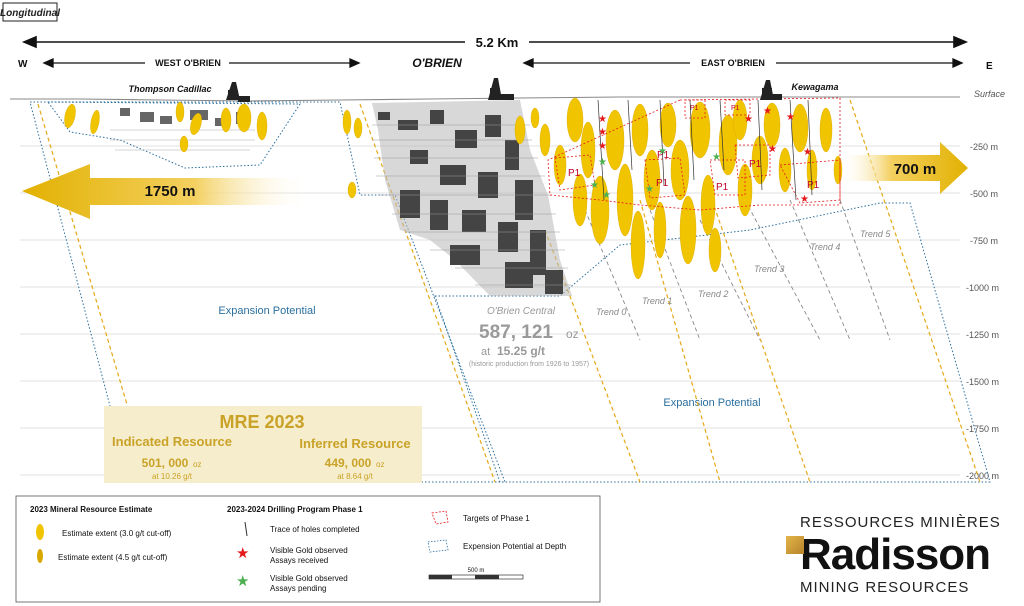 This screenshot has width=1024, height=606. I want to click on trend-label: Trend 2, so click(713, 294).